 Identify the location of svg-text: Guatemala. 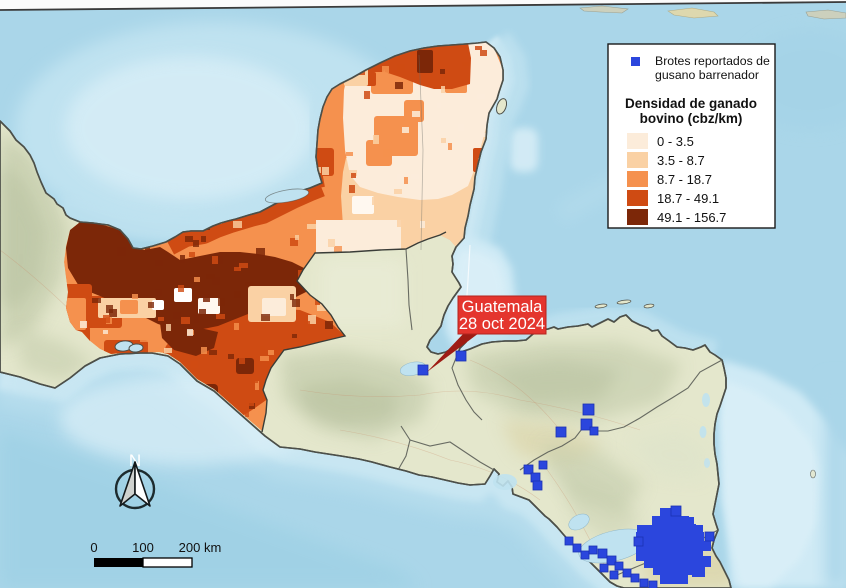
(503, 307).